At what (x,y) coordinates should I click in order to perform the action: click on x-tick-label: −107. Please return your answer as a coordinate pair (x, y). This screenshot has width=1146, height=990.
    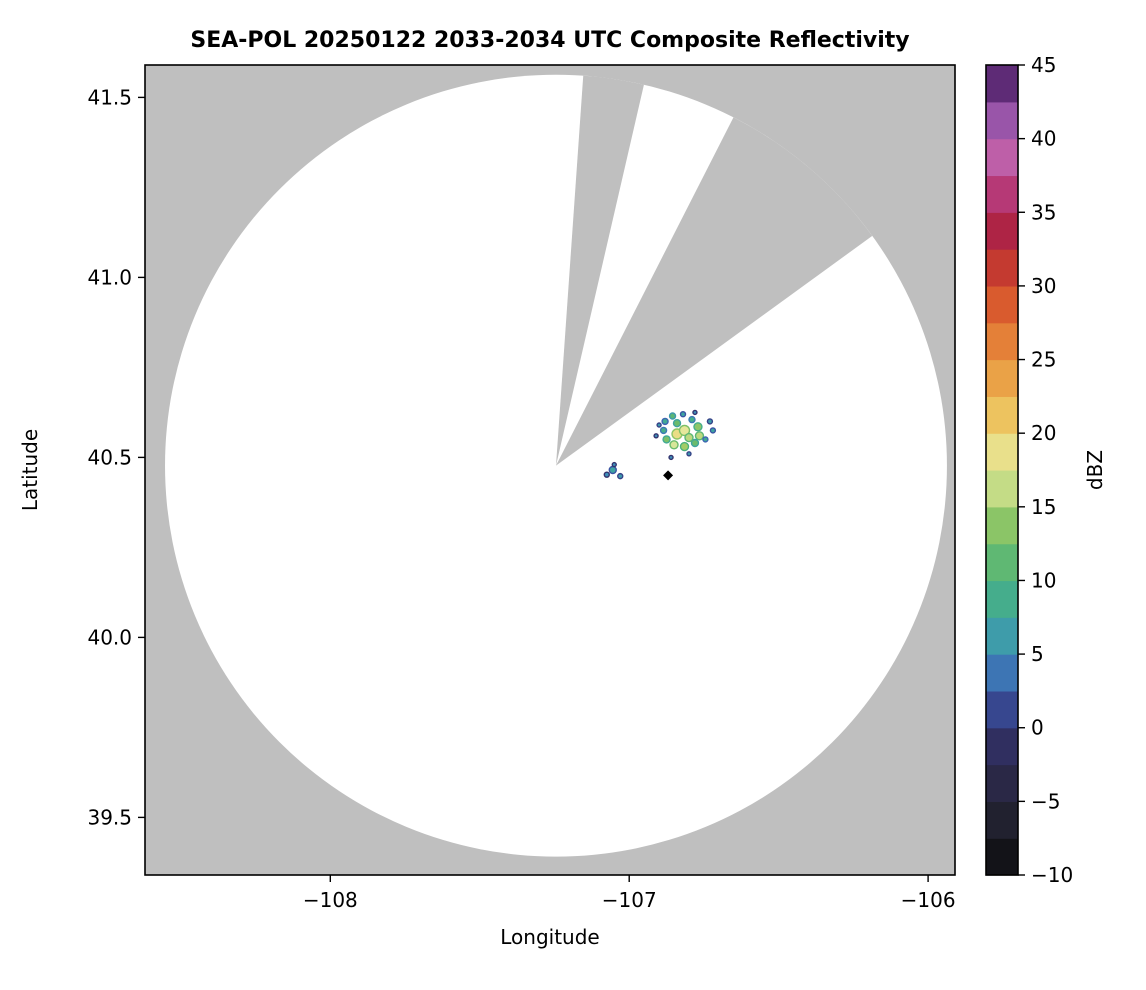
    Looking at the image, I should click on (629, 900).